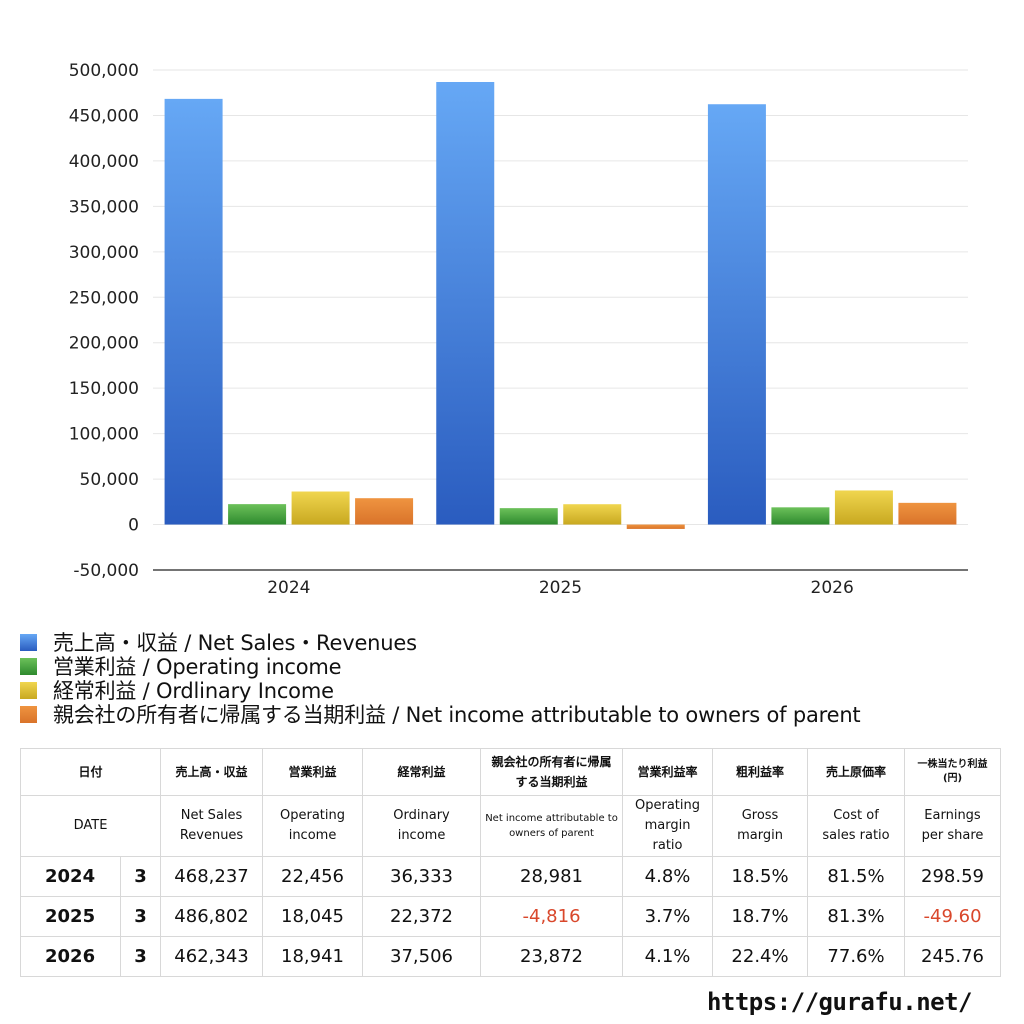  Describe the element at coordinates (212, 772) in the screenshot. I see `header-sales-jp: 売上高・収益` at that location.